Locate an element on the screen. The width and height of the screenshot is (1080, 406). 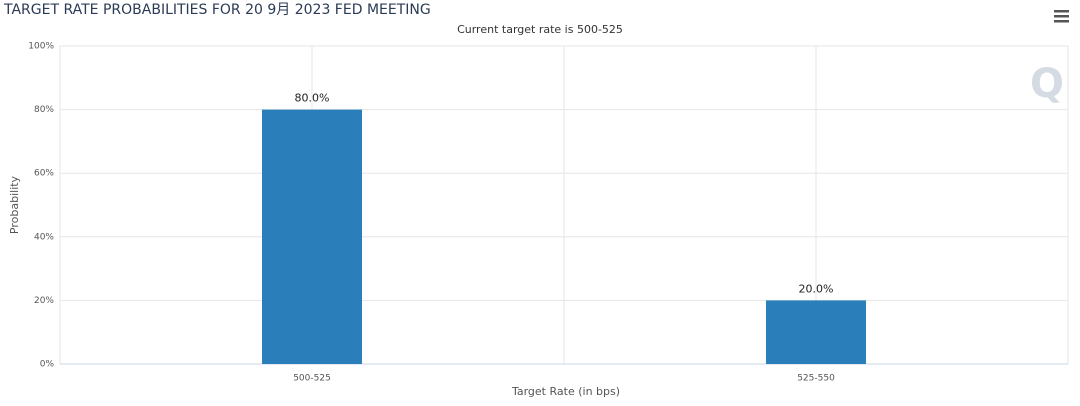
logo: Q is located at coordinates (1047, 84).